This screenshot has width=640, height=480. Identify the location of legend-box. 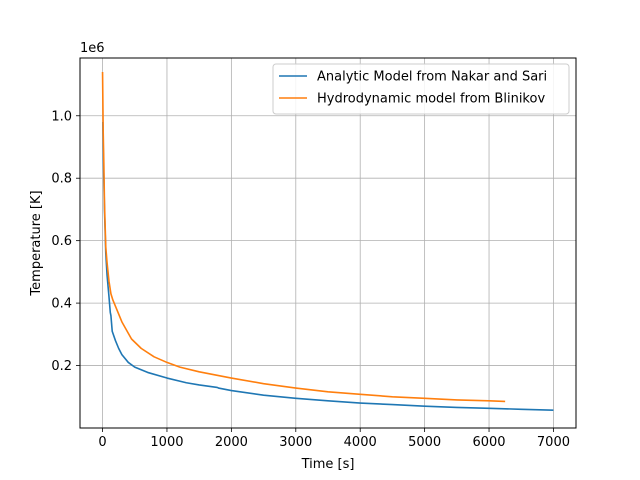
(421, 89).